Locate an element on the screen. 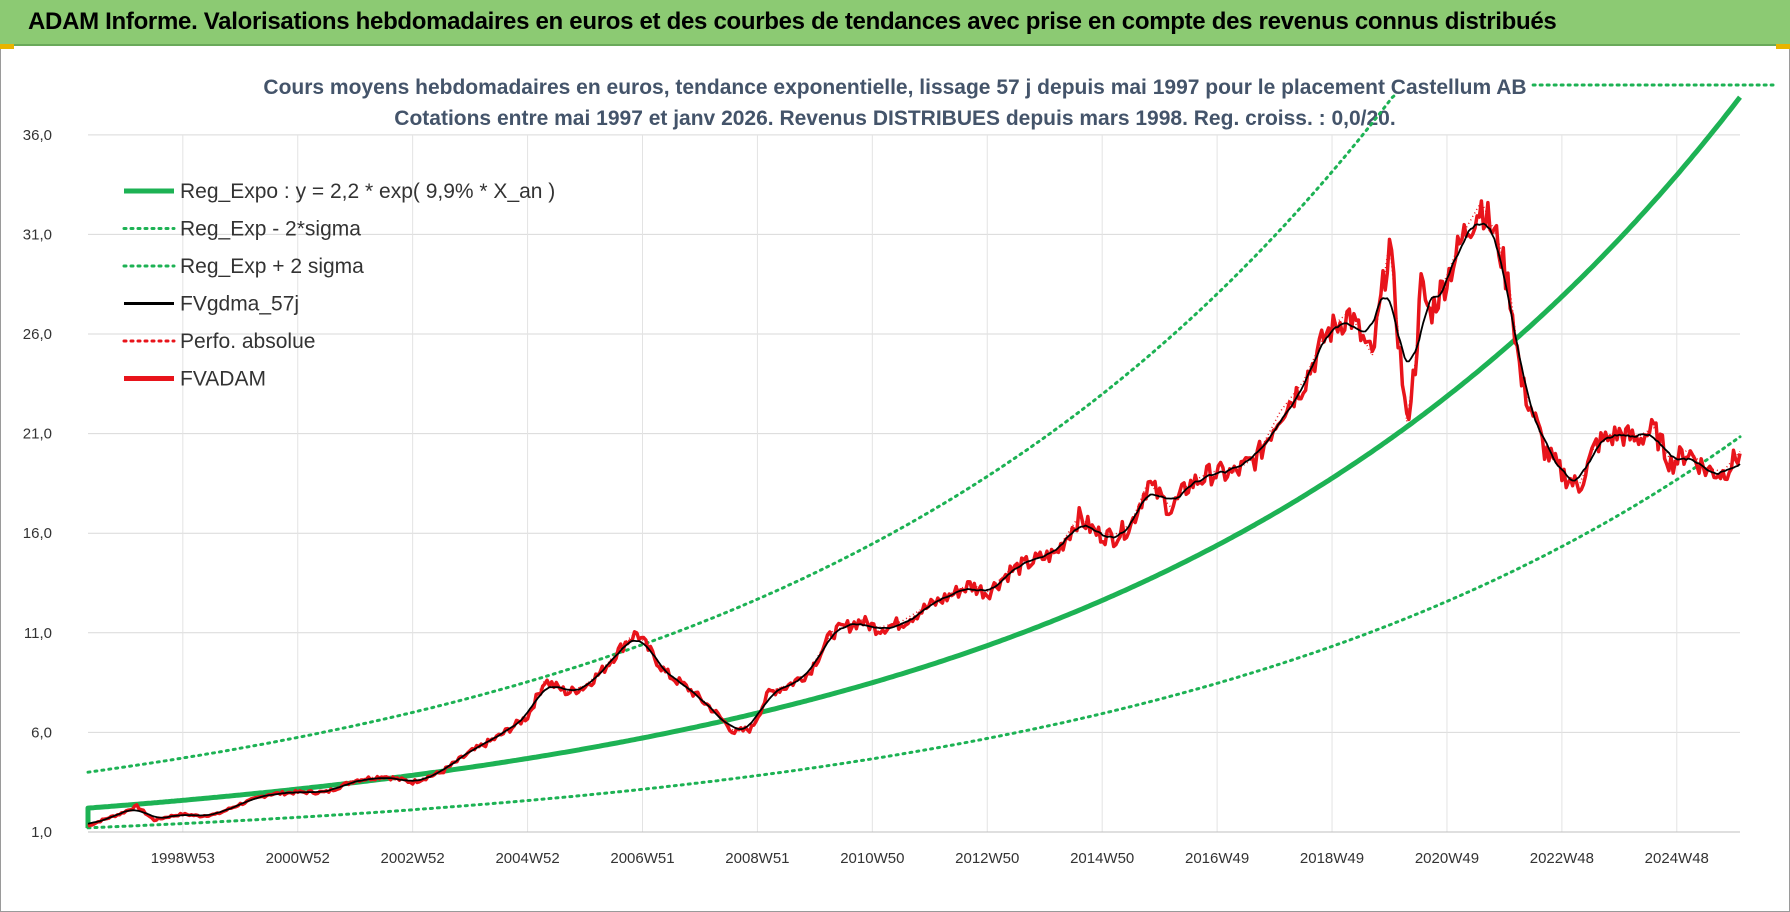 Image resolution: width=1790 pixels, height=912 pixels. x-tick-label: 2006W51 is located at coordinates (642, 858).